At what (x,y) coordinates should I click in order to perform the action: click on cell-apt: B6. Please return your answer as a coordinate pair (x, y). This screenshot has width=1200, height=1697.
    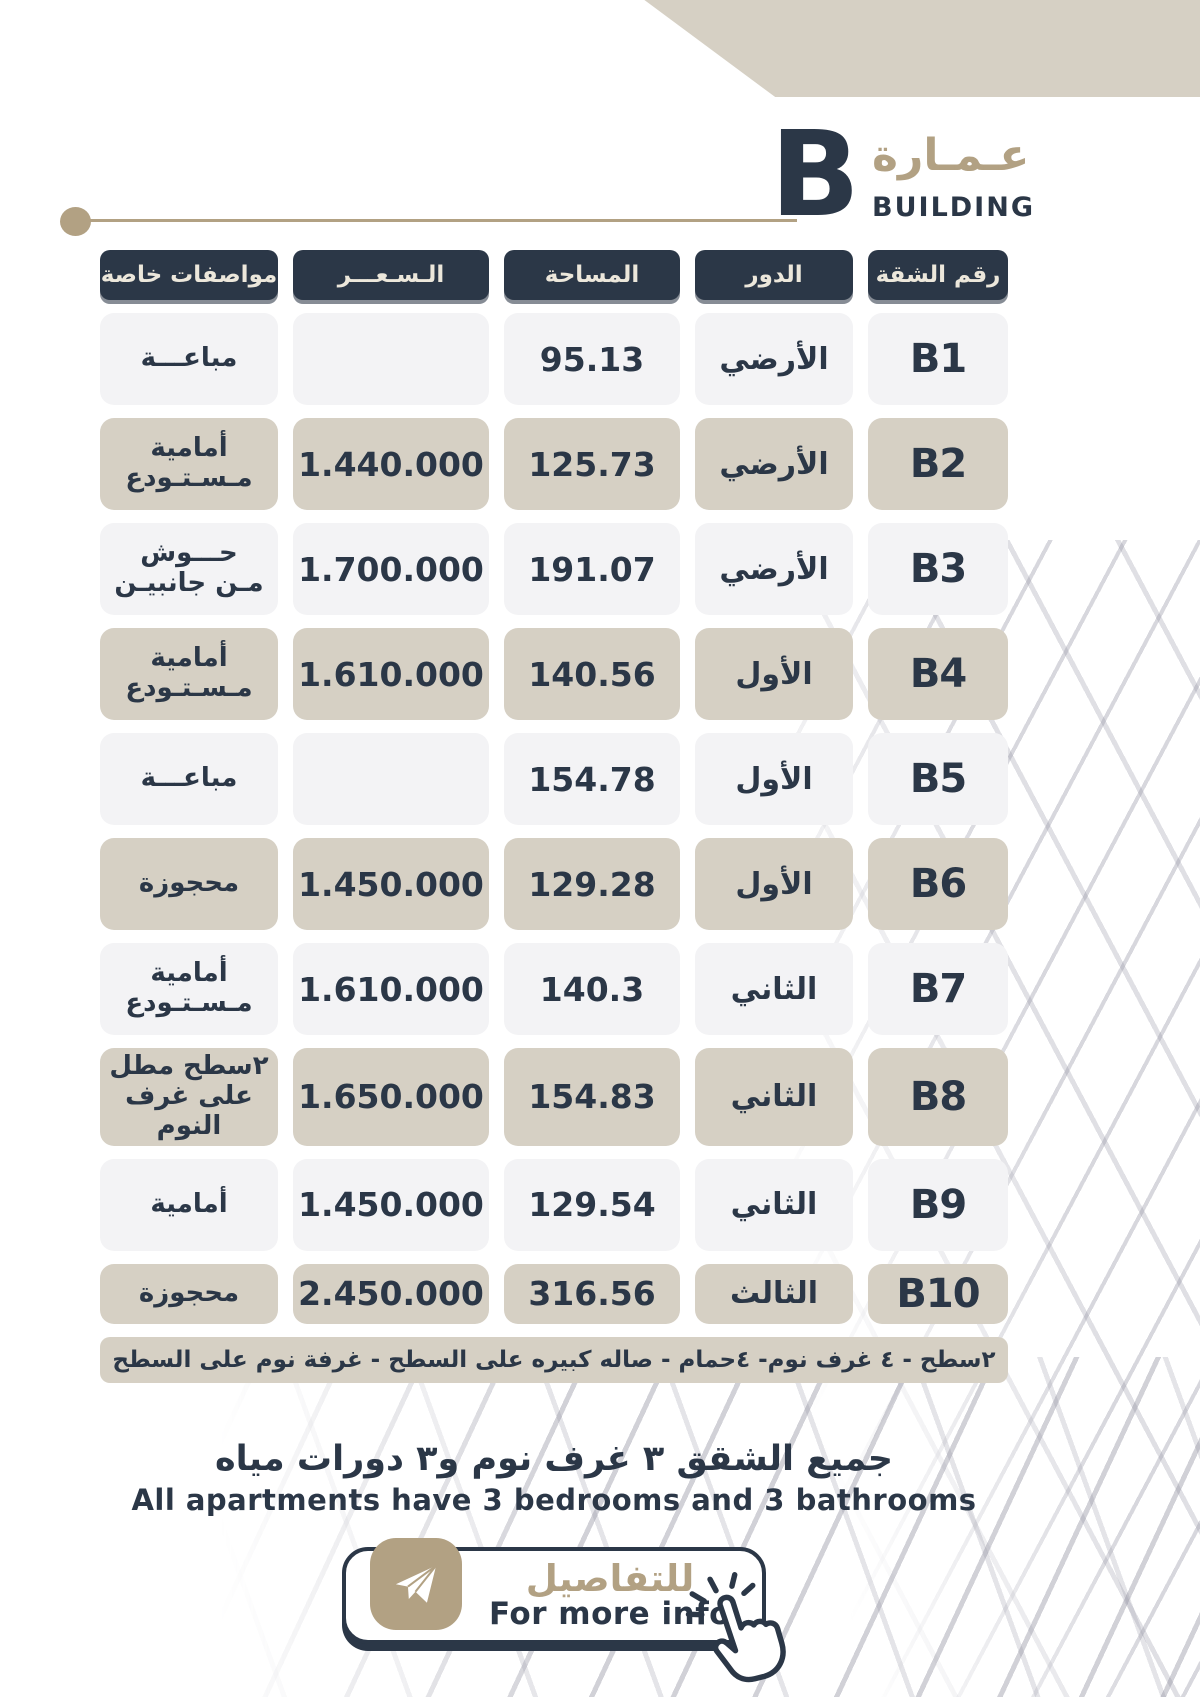
    Looking at the image, I should click on (938, 884).